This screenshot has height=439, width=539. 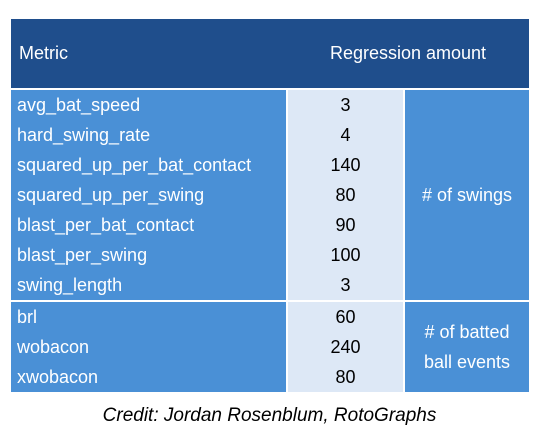 I want to click on metric-cell: wobacon, so click(x=53, y=347).